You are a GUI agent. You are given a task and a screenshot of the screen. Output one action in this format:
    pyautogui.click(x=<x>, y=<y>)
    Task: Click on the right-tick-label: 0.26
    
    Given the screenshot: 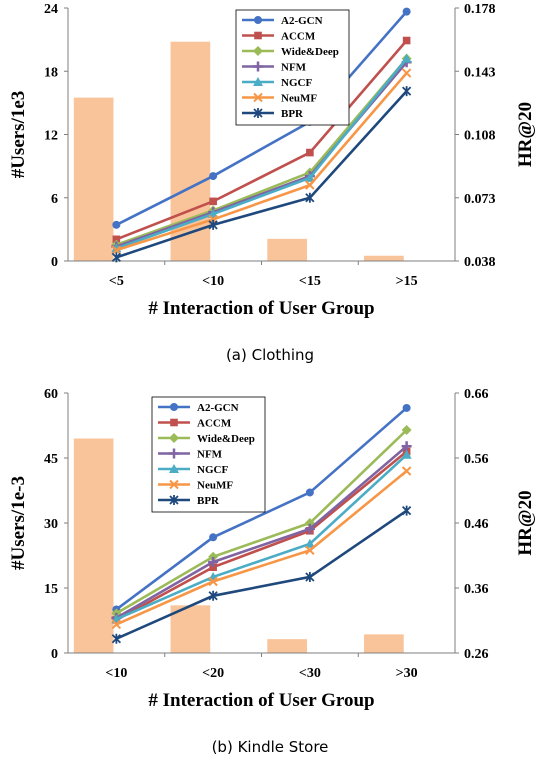 What is the action you would take?
    pyautogui.click(x=476, y=654)
    